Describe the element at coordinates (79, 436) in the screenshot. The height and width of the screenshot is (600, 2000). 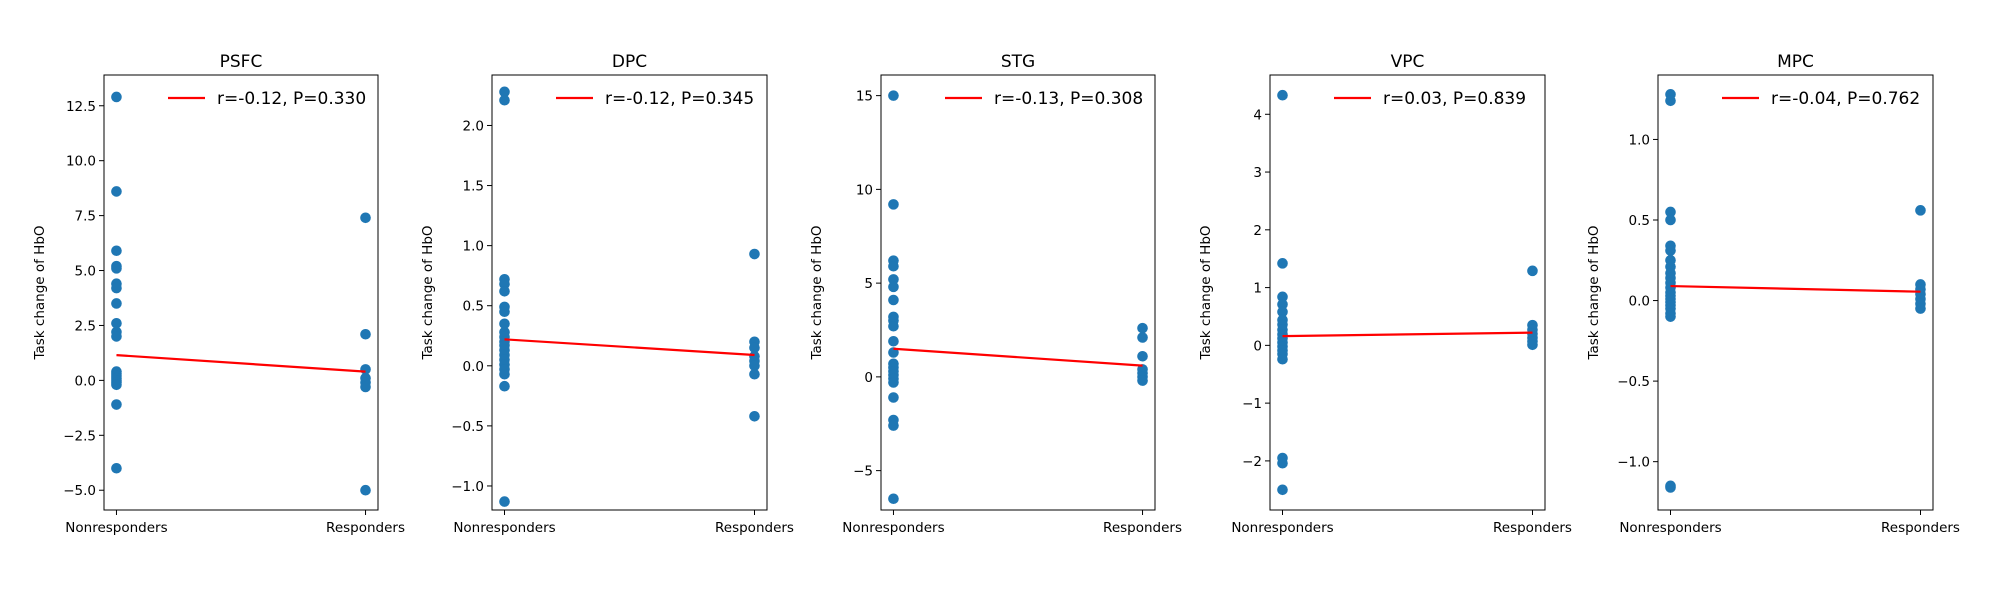
I see `y-tick-label: −2.5` at that location.